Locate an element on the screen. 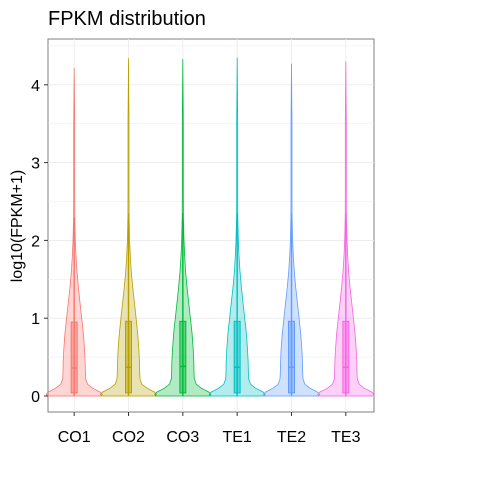  x-tick-label: TE3 is located at coordinates (345, 437).